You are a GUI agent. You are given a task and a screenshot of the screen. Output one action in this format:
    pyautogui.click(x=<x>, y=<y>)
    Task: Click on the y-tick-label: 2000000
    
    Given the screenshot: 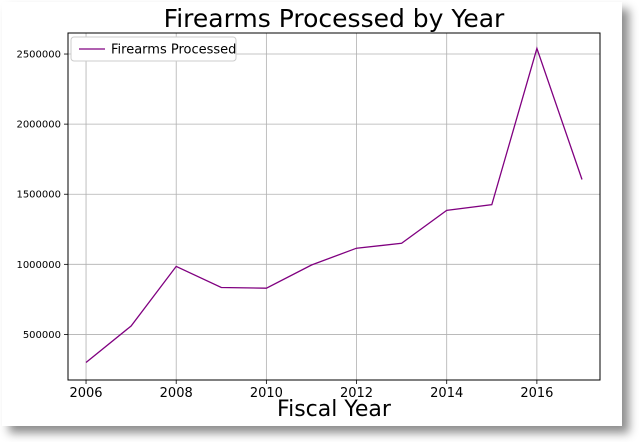 What is the action you would take?
    pyautogui.click(x=38, y=125)
    